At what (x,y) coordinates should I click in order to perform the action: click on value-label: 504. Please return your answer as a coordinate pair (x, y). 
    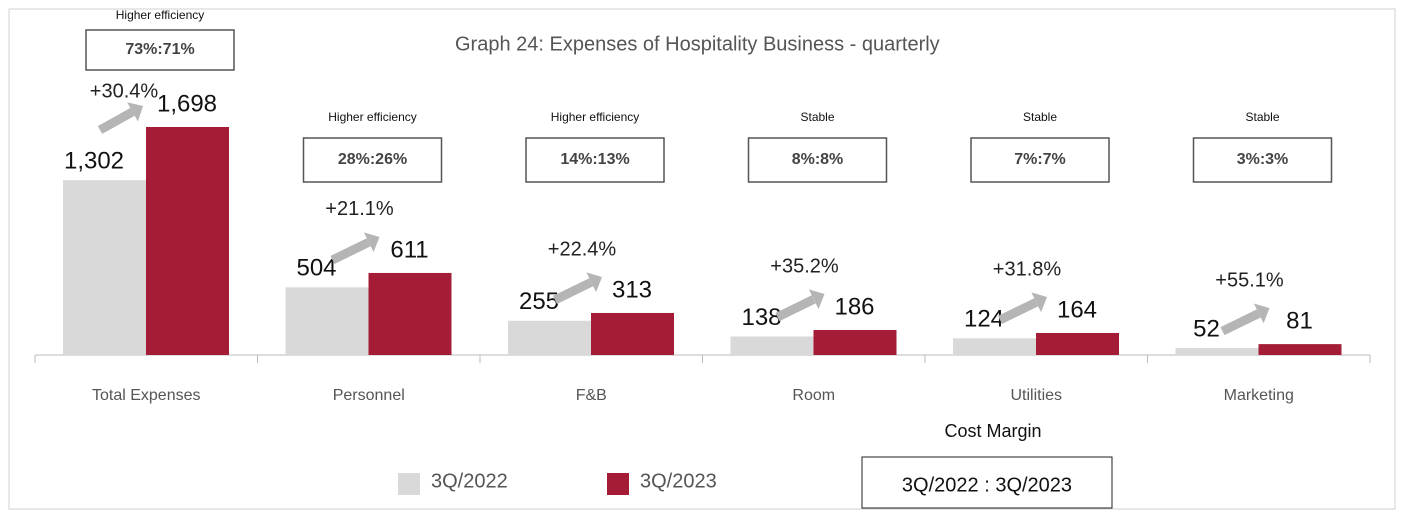
    Looking at the image, I should click on (316, 268).